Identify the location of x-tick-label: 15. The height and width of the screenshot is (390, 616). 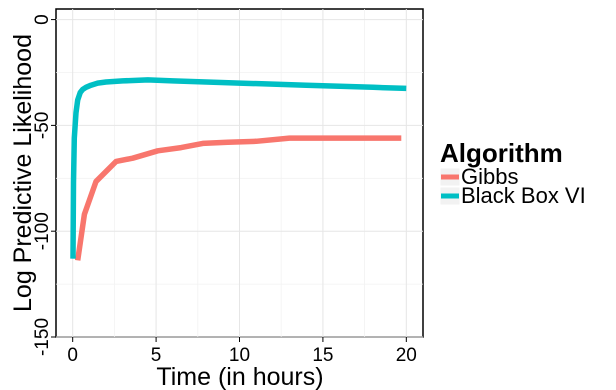
(322, 355).